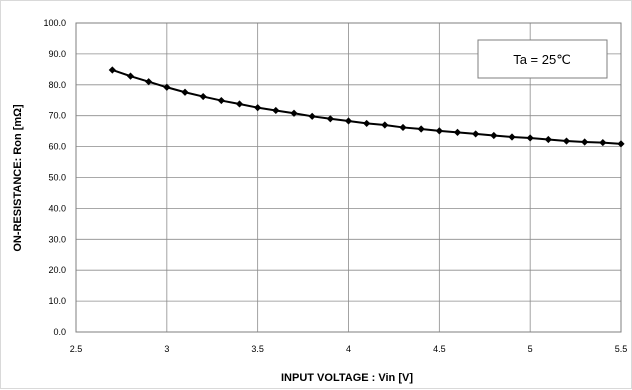 This screenshot has height=390, width=632. What do you see at coordinates (57, 116) in the screenshot?
I see `y-tick-label: 70.0` at bounding box center [57, 116].